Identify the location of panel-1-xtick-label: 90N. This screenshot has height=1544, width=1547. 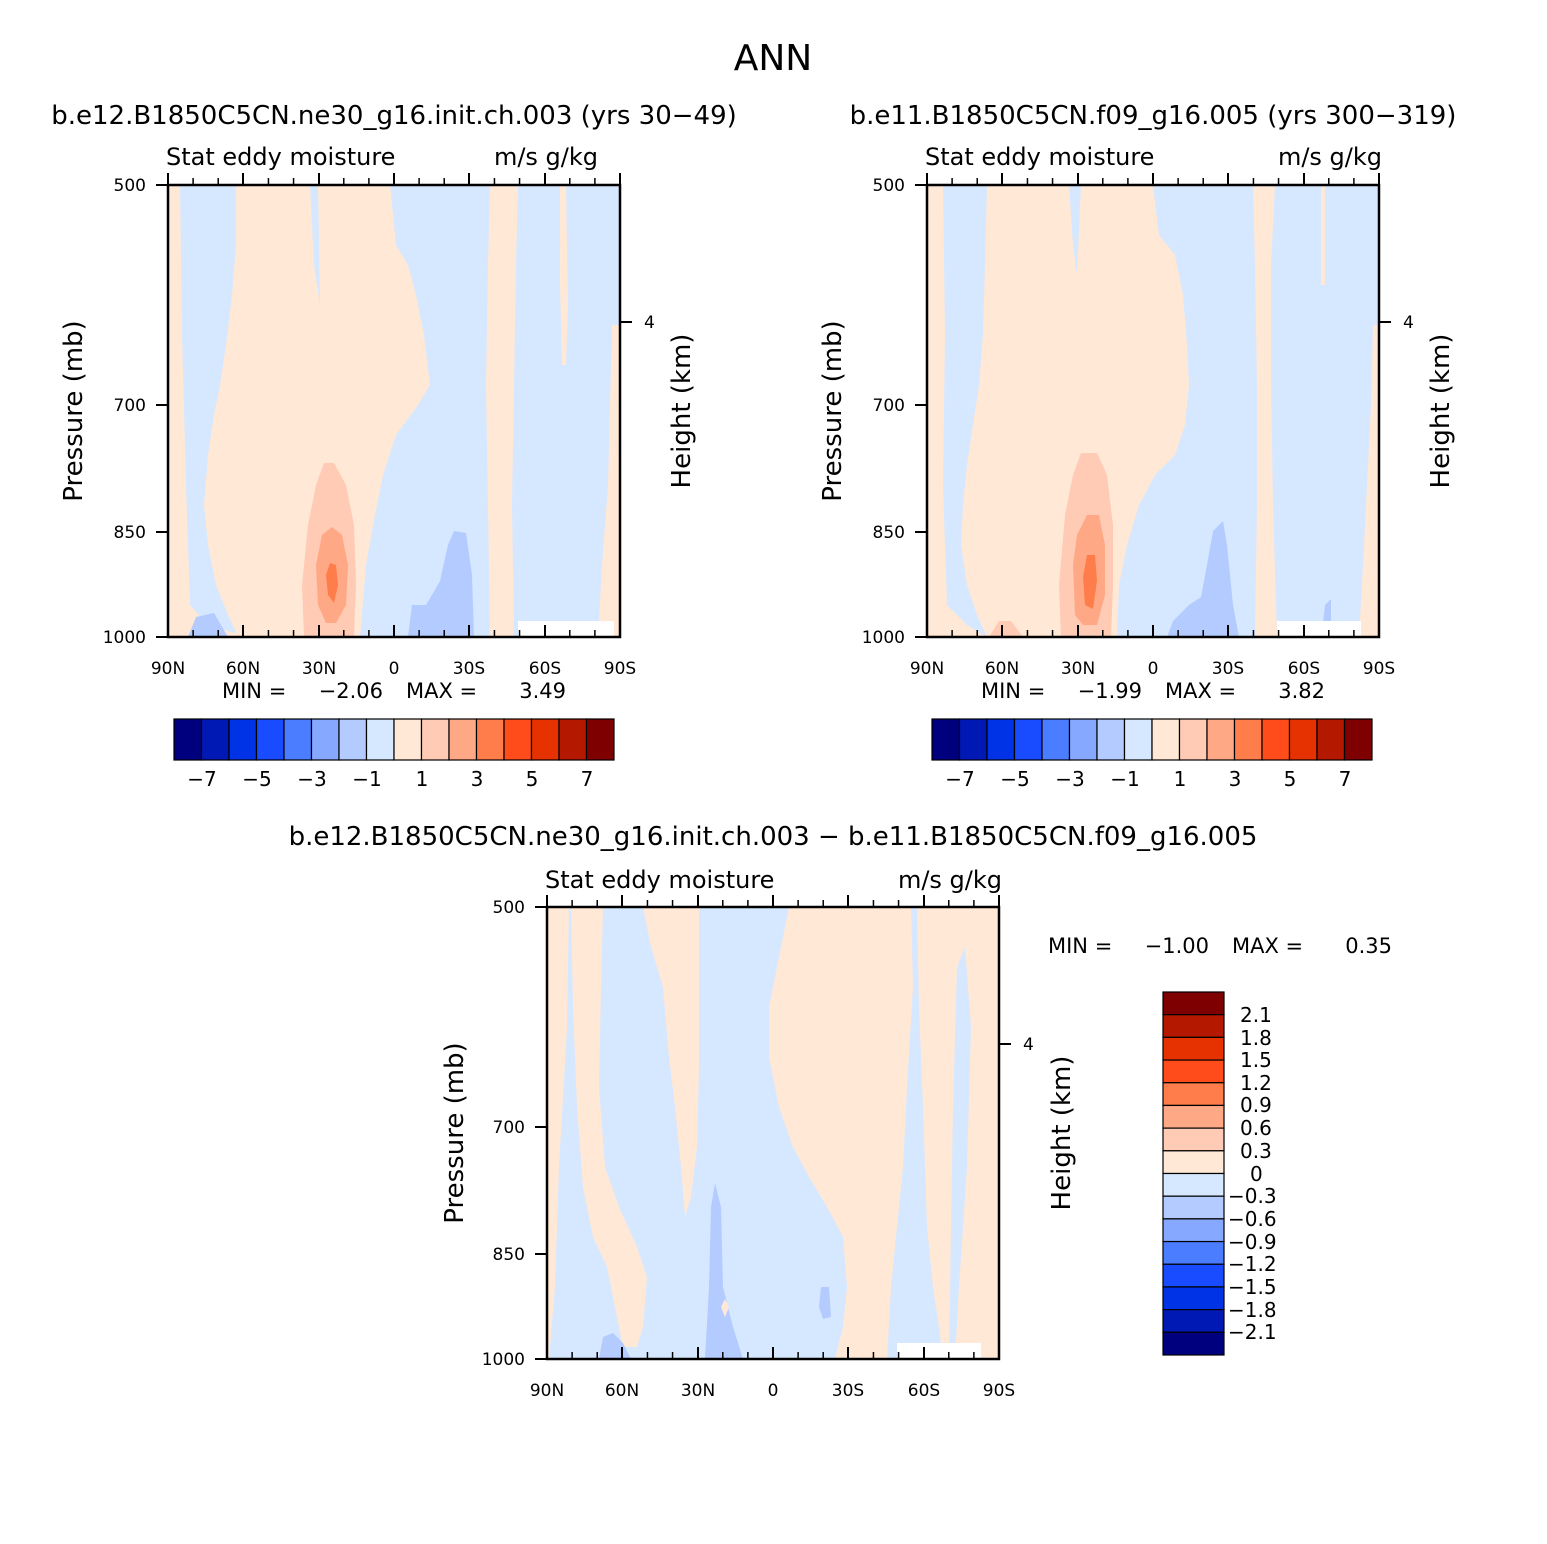
(168, 669).